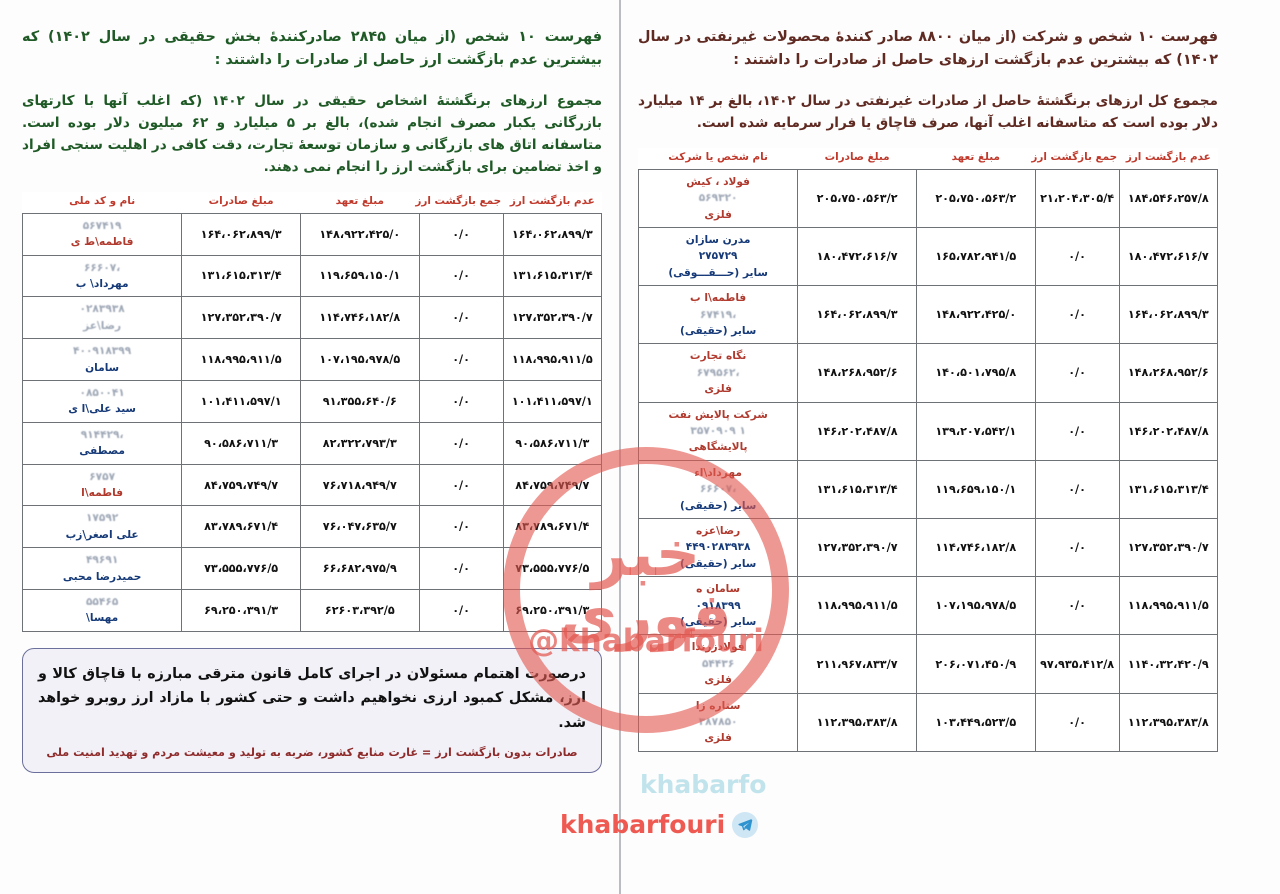 The height and width of the screenshot is (894, 1280). What do you see at coordinates (241, 318) in the screenshot?
I see `value-exports: ۱۲۷،۳۵۲،۳۹۰/۷` at bounding box center [241, 318].